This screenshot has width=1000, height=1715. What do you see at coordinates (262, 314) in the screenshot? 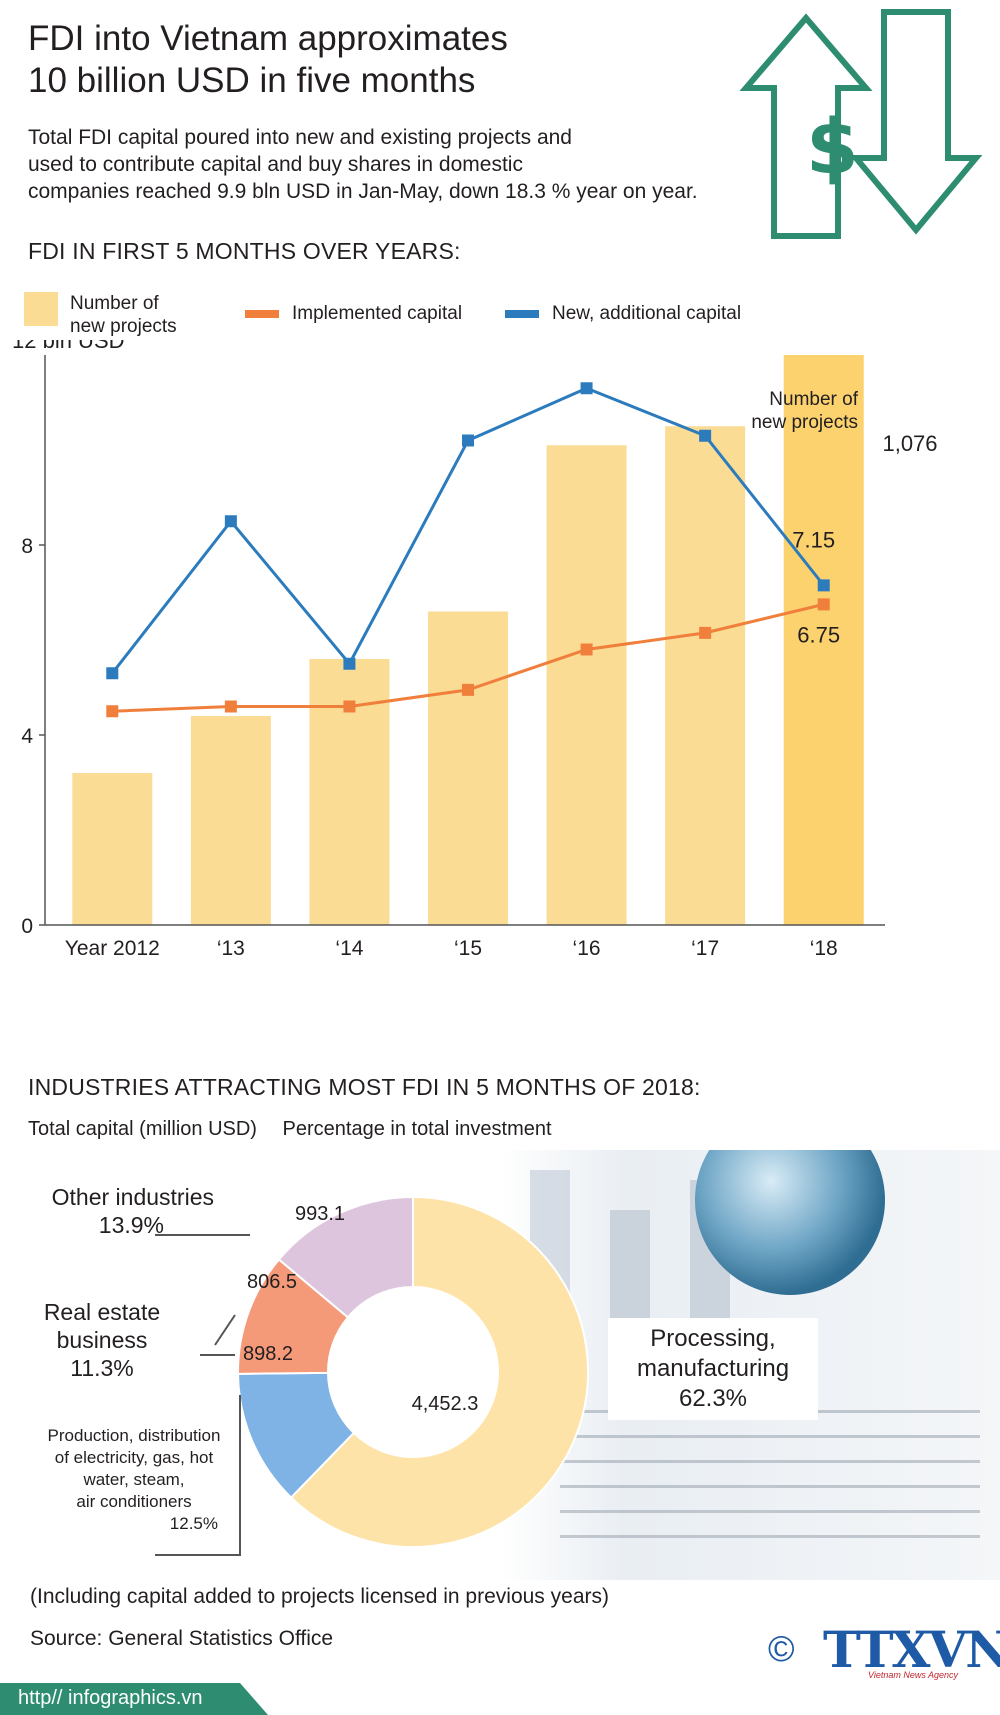
I see `legend-swatch-implemented` at bounding box center [262, 314].